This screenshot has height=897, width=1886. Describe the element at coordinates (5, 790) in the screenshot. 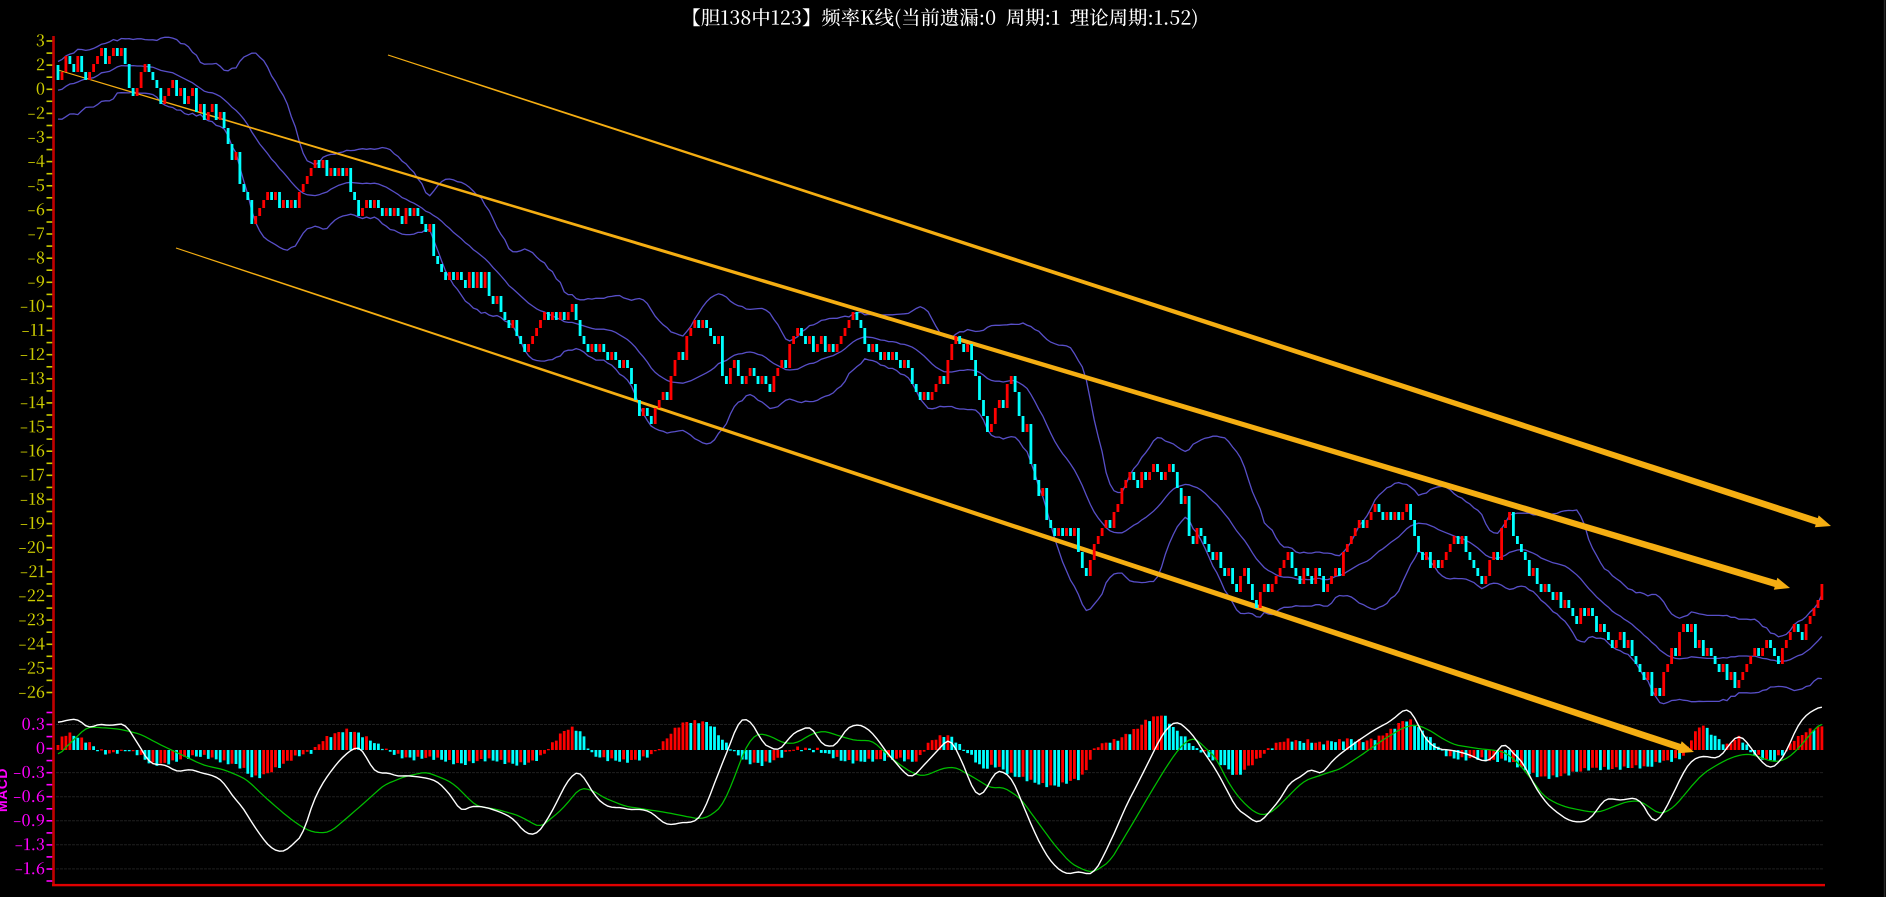

I see `svg-text: MACD` at that location.